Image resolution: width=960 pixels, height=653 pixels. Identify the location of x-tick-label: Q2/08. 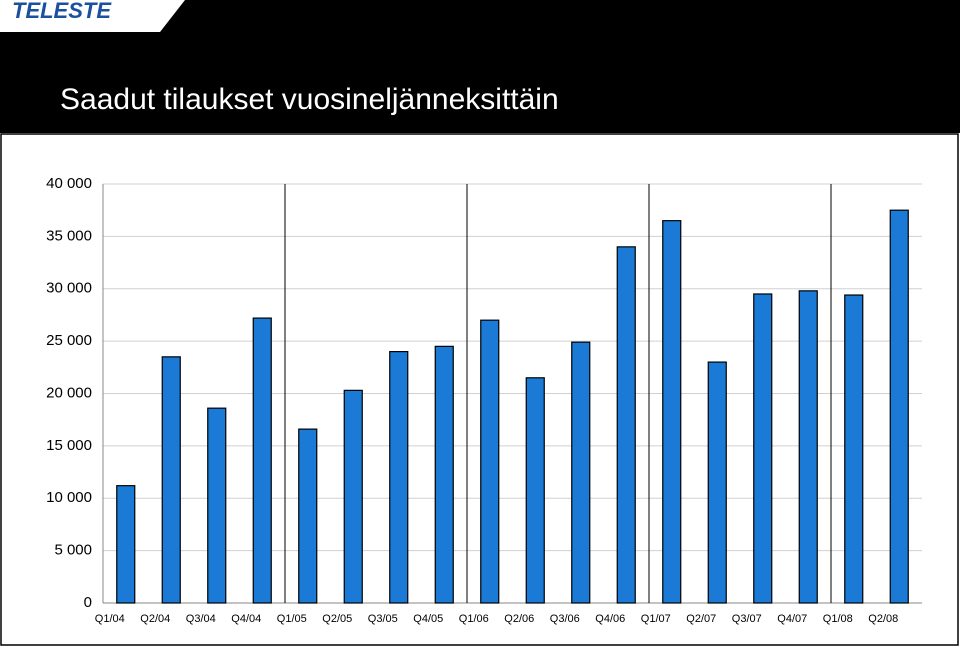
(883, 619).